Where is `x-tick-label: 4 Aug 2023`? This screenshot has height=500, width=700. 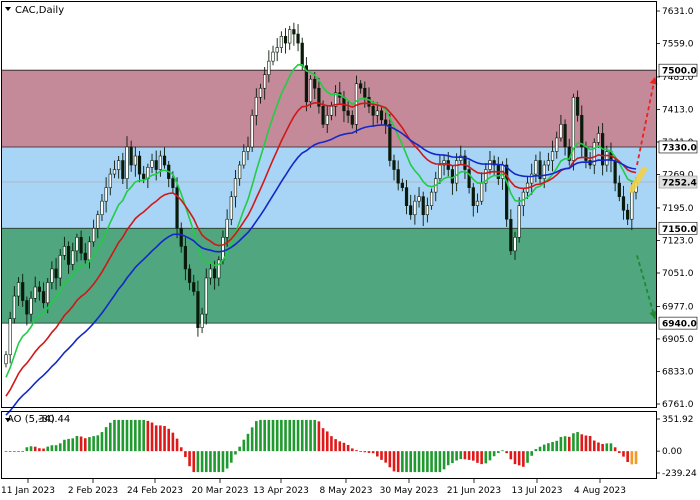
x-tick-label: 4 Aug 2023 is located at coordinates (600, 491).